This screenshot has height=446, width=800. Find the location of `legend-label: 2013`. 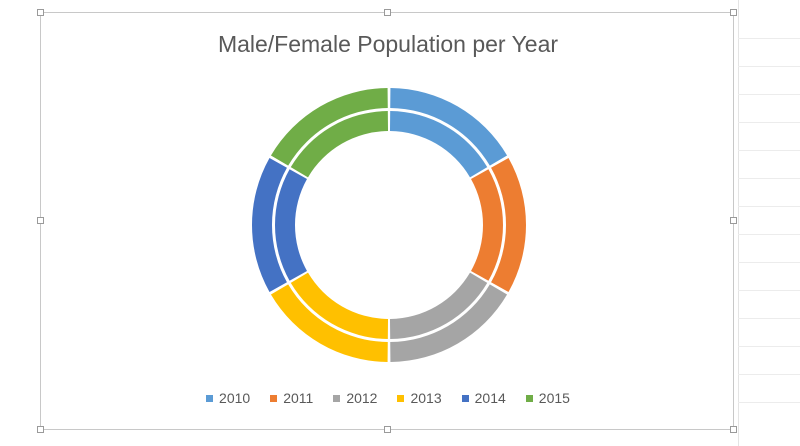

legend-label: 2013 is located at coordinates (426, 398).